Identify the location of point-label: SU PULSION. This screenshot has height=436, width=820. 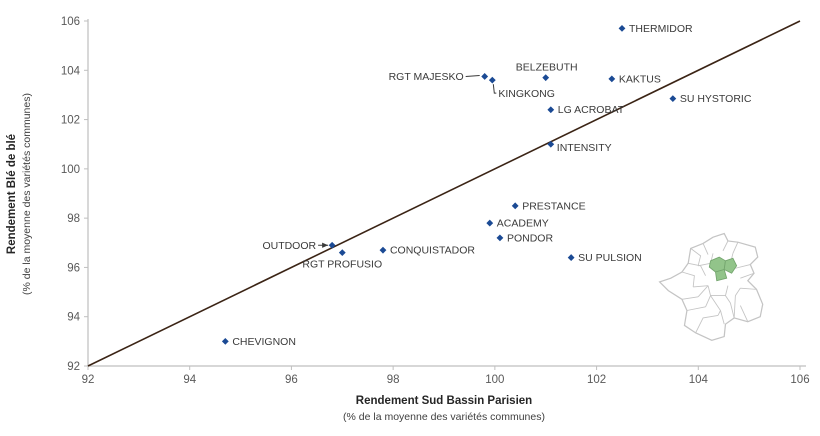
(610, 258).